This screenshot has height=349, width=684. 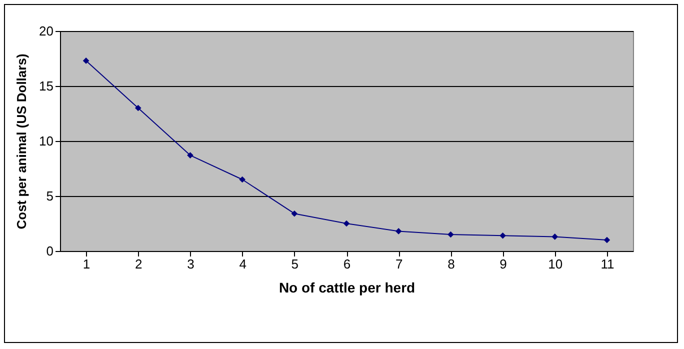 What do you see at coordinates (22, 142) in the screenshot?
I see `y-axis-title: Cost per animal (US Dollars)` at bounding box center [22, 142].